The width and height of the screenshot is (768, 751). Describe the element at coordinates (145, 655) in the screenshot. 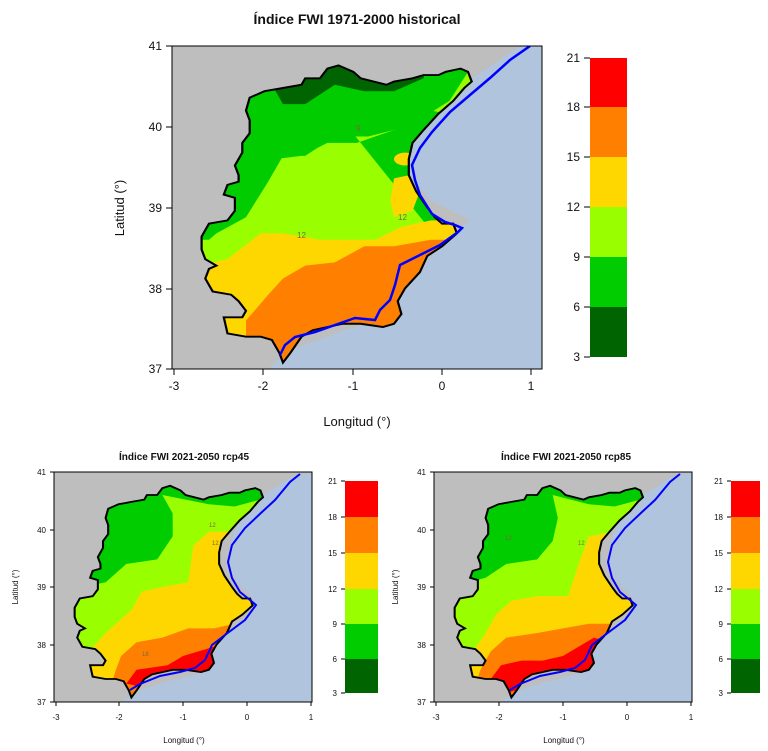

I see `contour-label: 18` at that location.